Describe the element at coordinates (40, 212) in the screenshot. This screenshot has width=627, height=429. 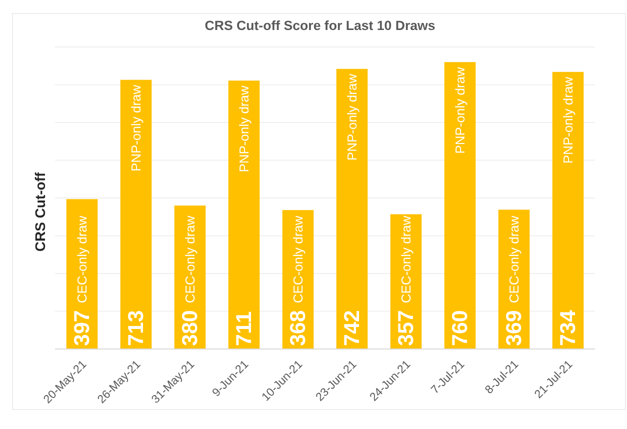
I see `y-axis-title: CRS Cut-off` at that location.